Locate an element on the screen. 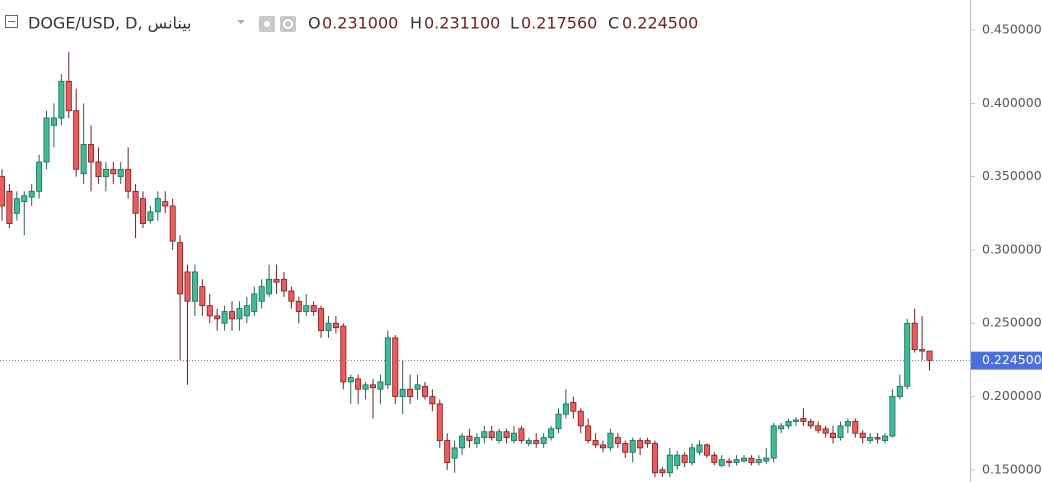  dropdown-arrow is located at coordinates (241, 22).